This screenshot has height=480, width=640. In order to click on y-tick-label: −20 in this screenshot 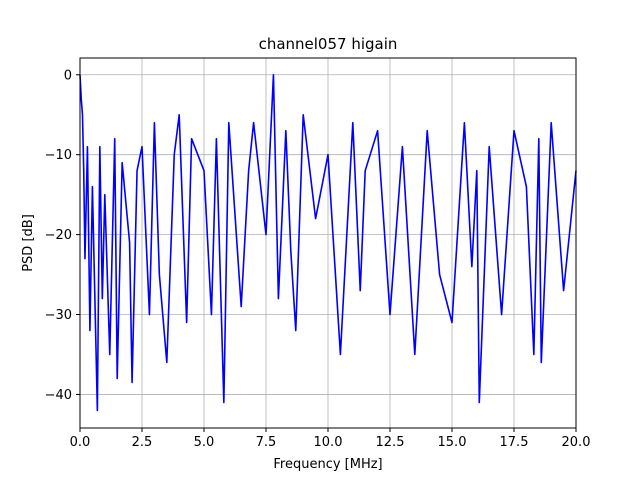, I will do `click(58, 235)`.